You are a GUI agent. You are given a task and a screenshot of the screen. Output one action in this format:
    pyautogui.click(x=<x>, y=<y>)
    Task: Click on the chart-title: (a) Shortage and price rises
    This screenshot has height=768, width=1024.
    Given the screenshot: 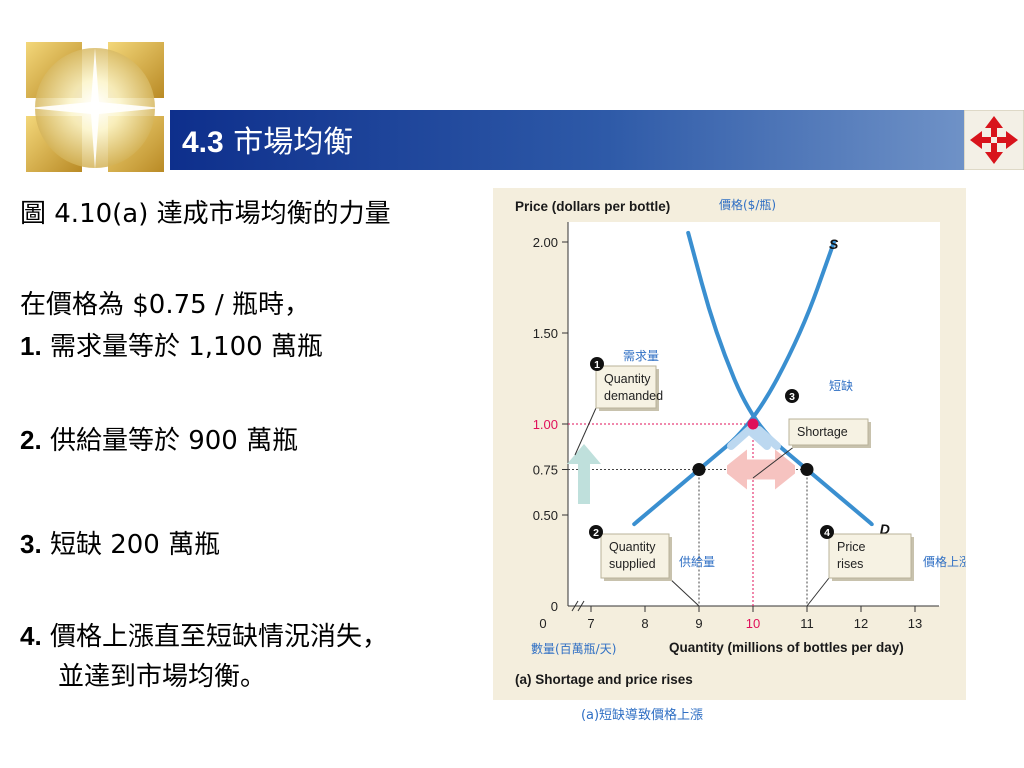 What is the action you would take?
    pyautogui.click(x=604, y=679)
    